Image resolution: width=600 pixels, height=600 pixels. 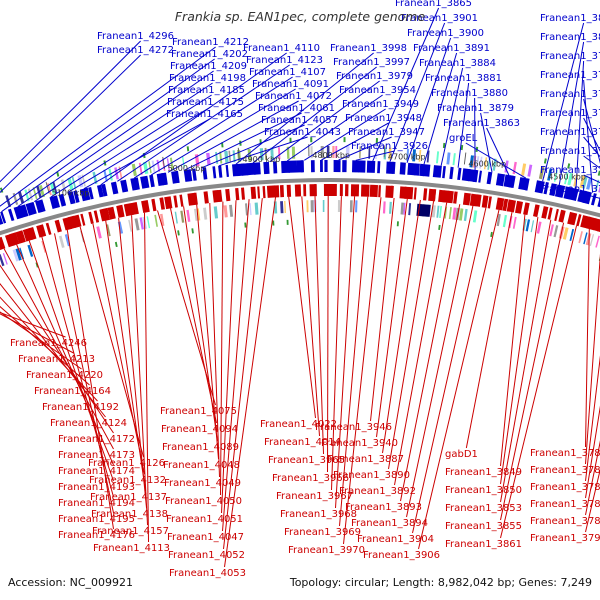 I want to click on reverse-gene-label: Franean1_4220, so click(x=64, y=375).